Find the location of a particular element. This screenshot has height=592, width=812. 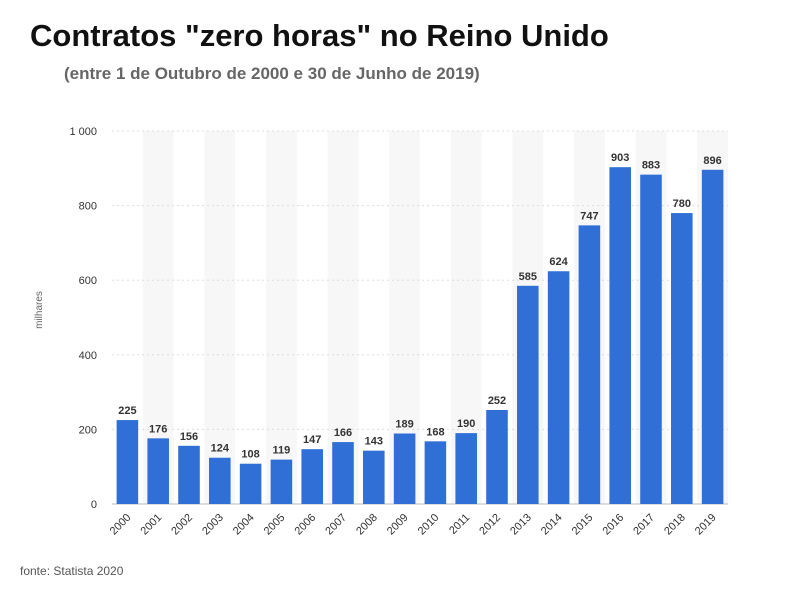

x-tick-label: 2007 is located at coordinates (336, 525).